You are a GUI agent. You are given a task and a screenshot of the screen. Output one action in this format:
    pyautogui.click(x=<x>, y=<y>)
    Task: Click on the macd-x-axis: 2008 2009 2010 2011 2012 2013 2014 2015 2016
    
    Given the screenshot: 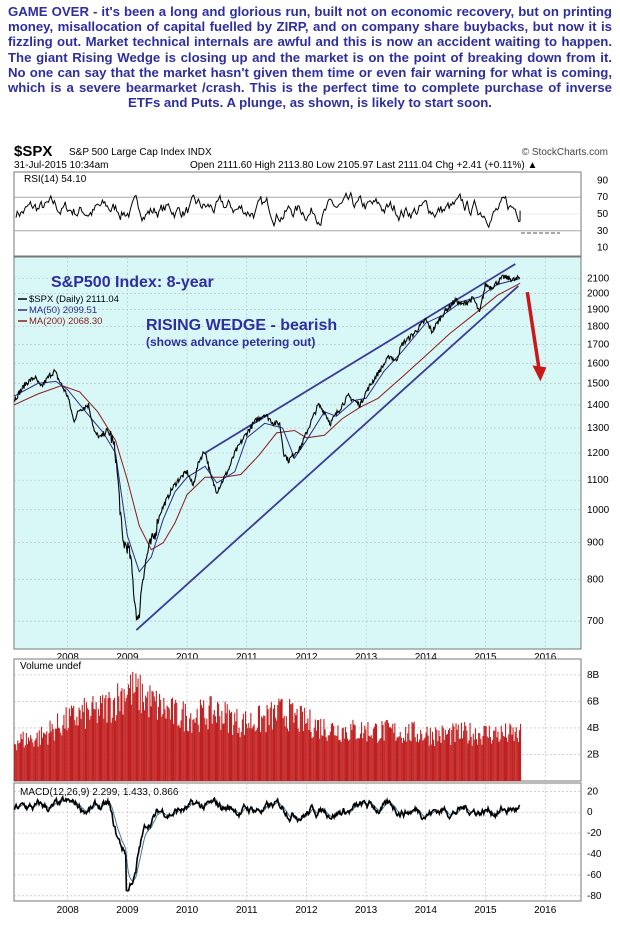 What is the action you would take?
    pyautogui.click(x=307, y=910)
    